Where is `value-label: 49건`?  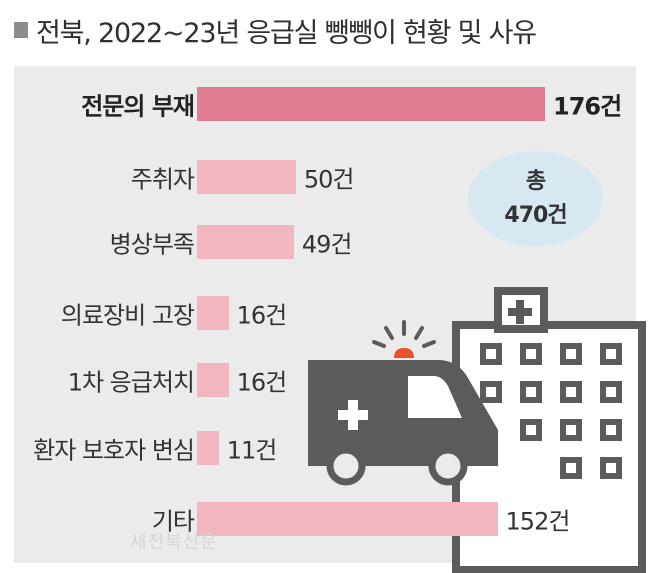 value-label: 49건 is located at coordinates (327, 244).